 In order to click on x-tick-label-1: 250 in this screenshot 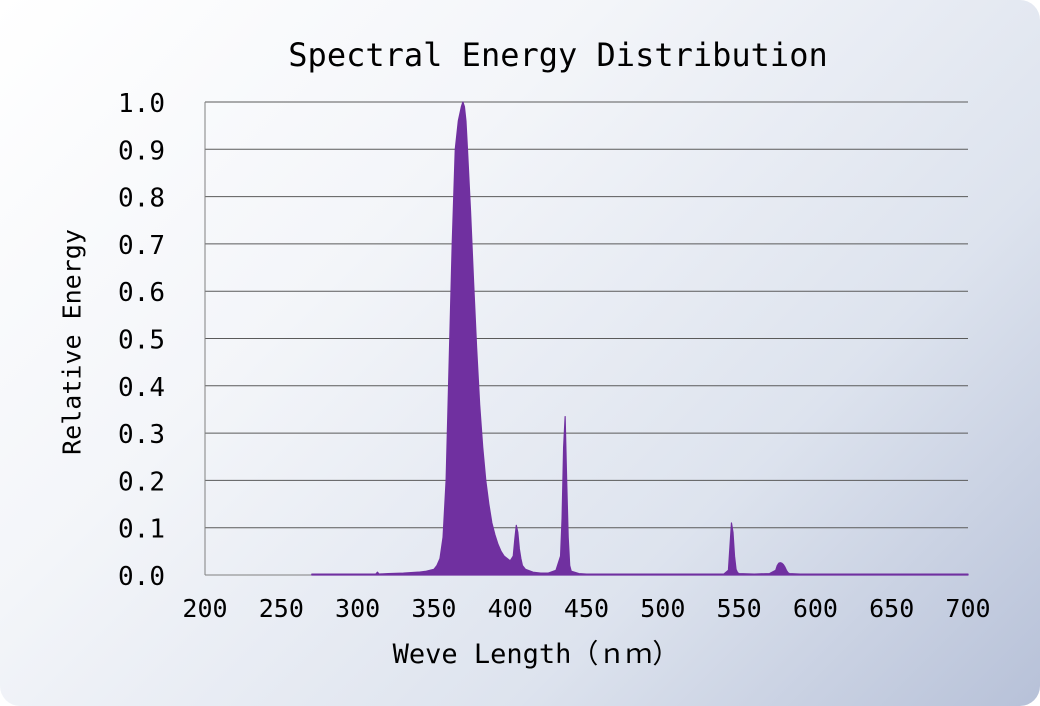, I will do `click(281, 608)`.